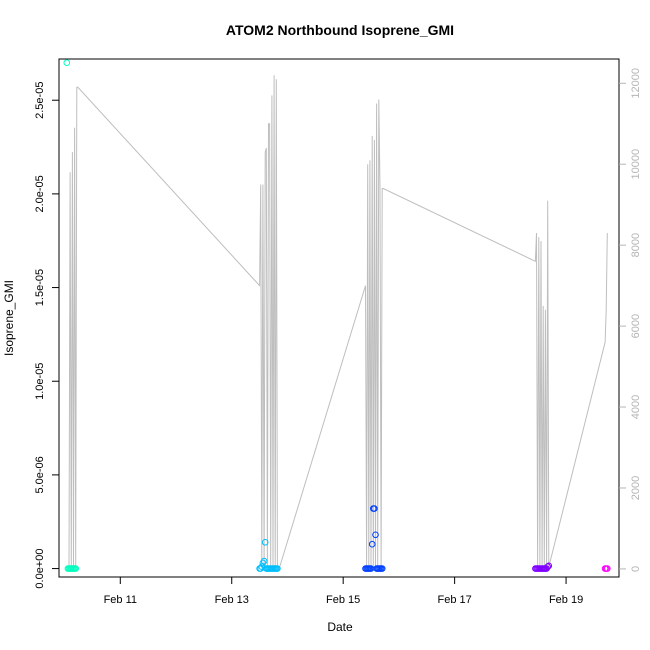  Describe the element at coordinates (636, 326) in the screenshot. I see `y2-tick-label: 6000` at that location.